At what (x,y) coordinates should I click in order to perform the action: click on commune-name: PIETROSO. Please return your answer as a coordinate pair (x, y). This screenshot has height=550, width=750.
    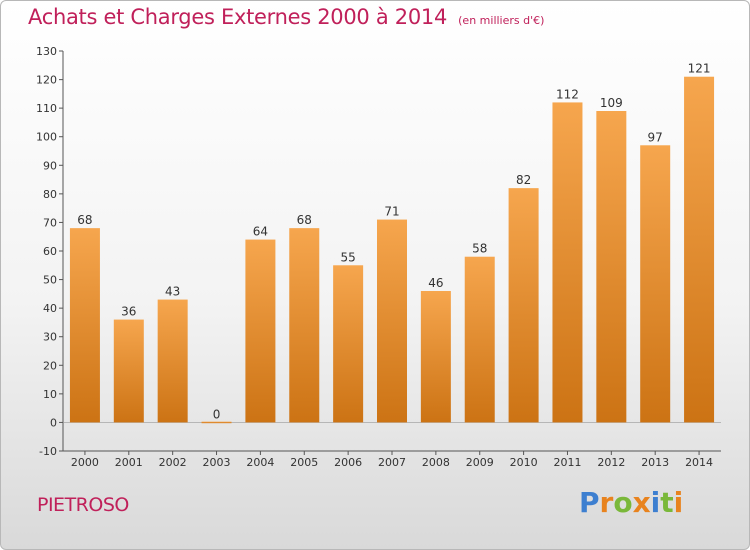
    Looking at the image, I should click on (83, 505).